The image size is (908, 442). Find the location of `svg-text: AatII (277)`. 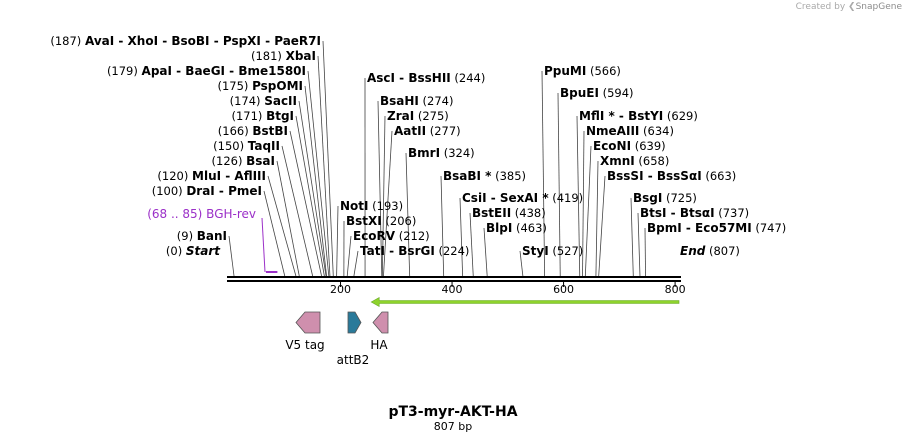

svg-text: AatII (277) is located at coordinates (427, 131).